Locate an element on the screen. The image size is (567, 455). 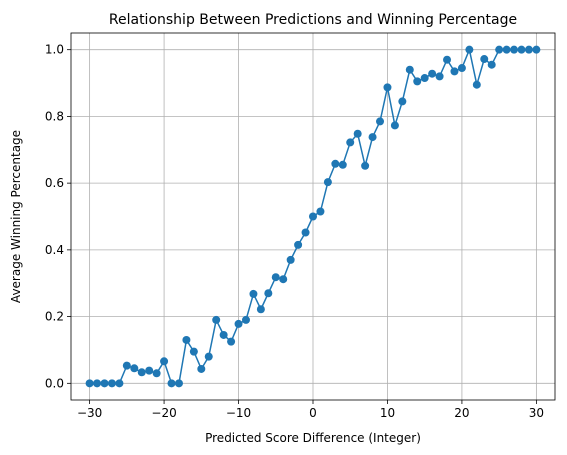
x-tick-label: 30 is located at coordinates (536, 413).